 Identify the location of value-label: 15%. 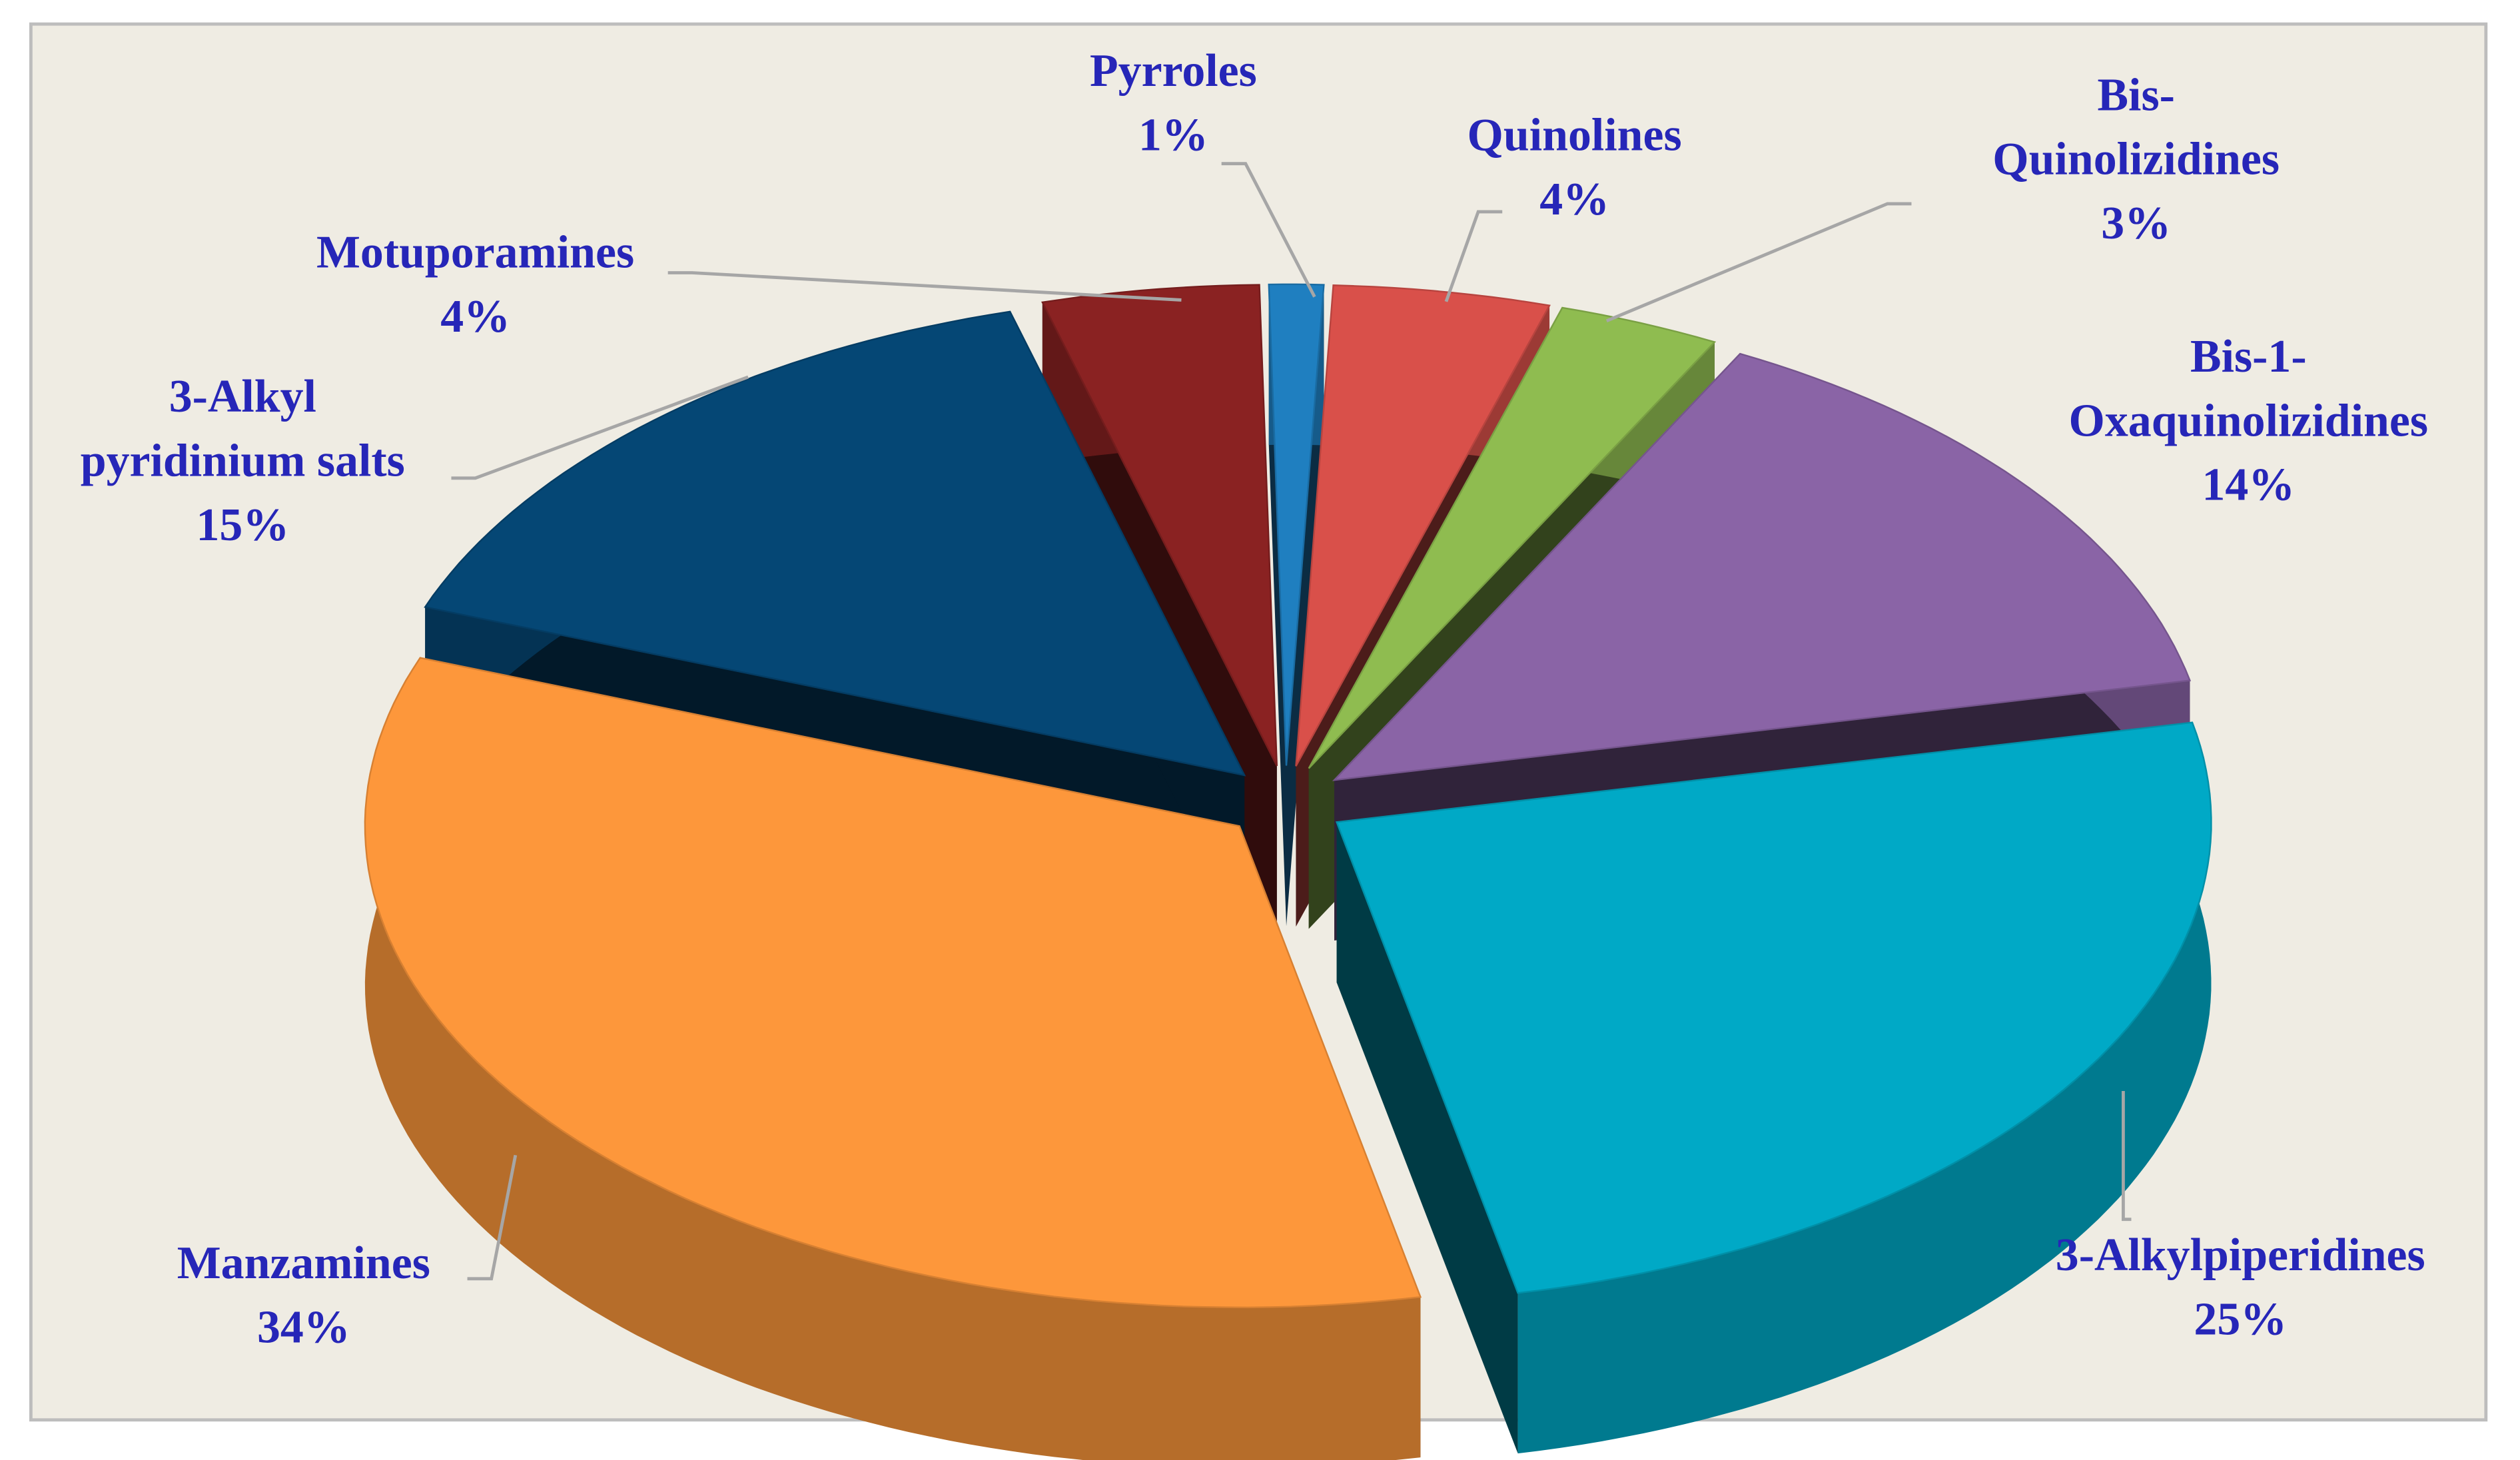
(242, 525).